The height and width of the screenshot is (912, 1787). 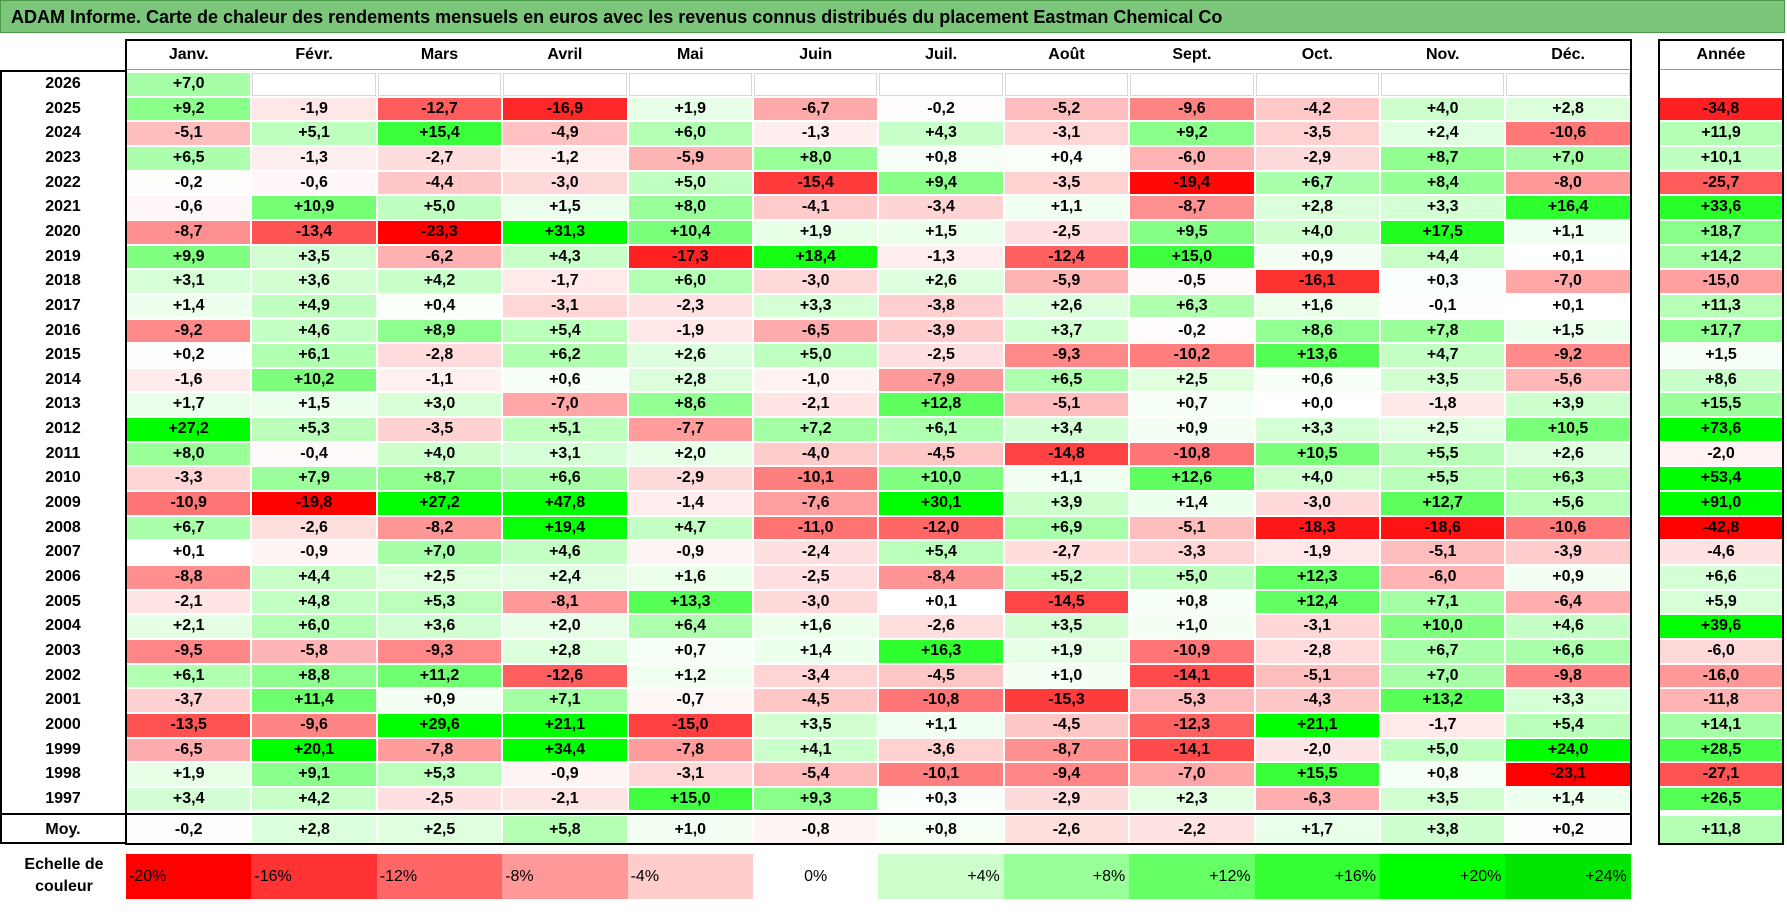 What do you see at coordinates (816, 183) in the screenshot?
I see `heatmap-cell: -15,4` at bounding box center [816, 183].